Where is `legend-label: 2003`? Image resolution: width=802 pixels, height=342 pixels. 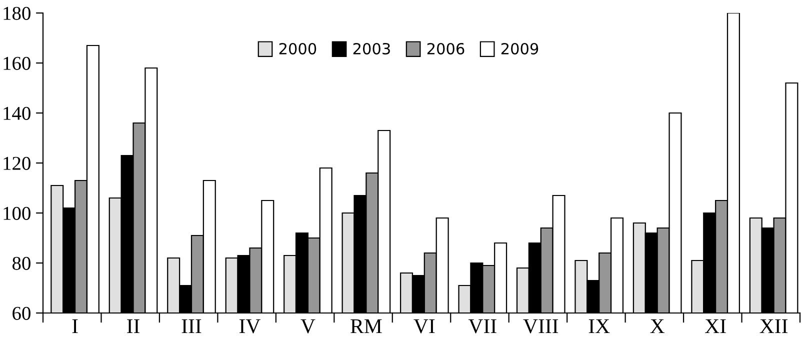 legend-label: 2003 is located at coordinates (371, 48).